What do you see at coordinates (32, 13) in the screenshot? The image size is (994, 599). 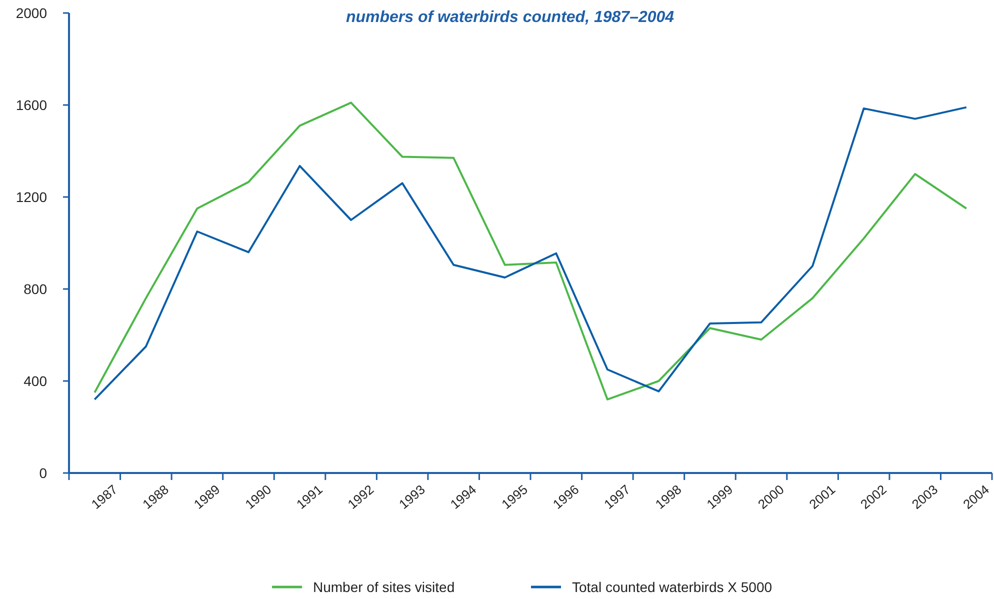 I see `y-tick-label: 2000` at bounding box center [32, 13].